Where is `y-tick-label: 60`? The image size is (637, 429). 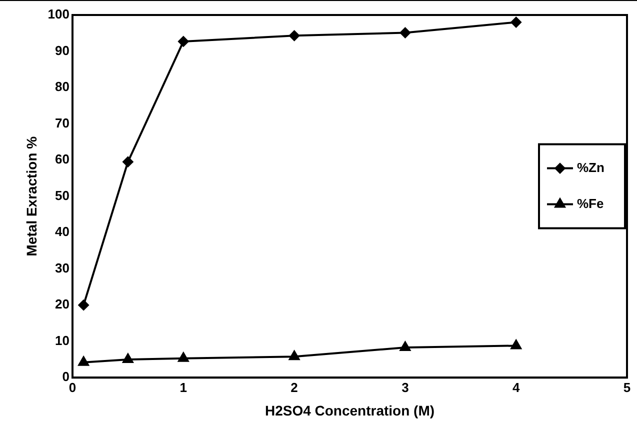 y-tick-label: 60 is located at coordinates (62, 159).